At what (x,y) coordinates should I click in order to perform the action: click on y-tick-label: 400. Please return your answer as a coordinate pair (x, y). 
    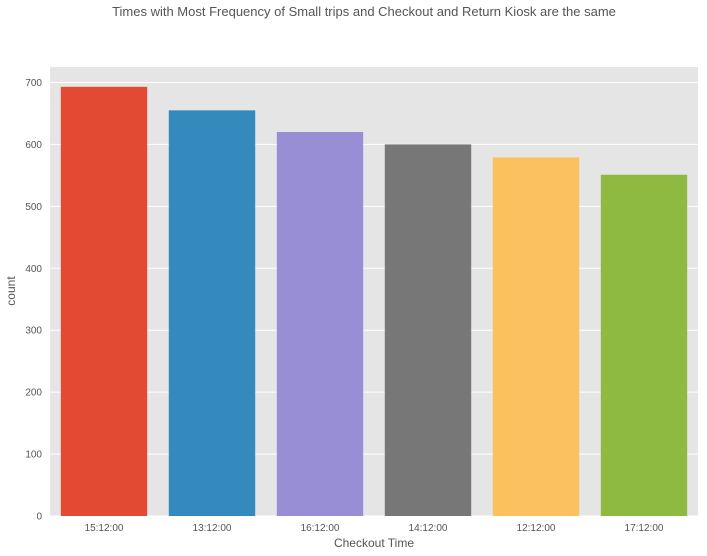
    Looking at the image, I should click on (33, 269).